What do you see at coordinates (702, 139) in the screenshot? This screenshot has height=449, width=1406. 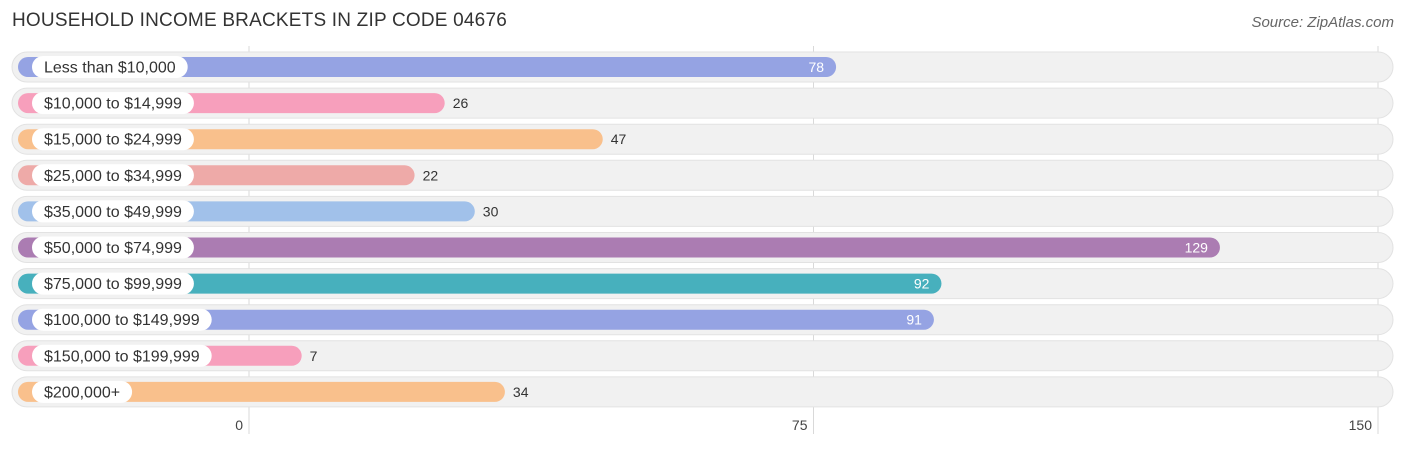 I see `bar-row: $15,000 to $24,999 47` at bounding box center [702, 139].